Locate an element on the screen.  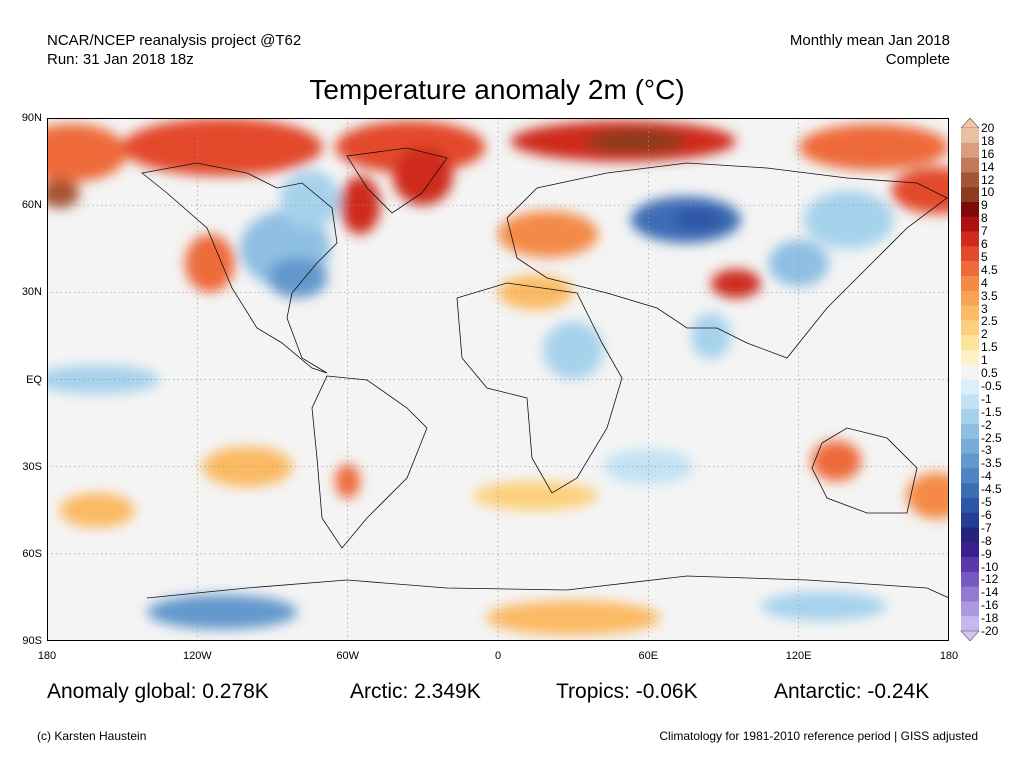
colorbar-label: -6 is located at coordinates (986, 514).